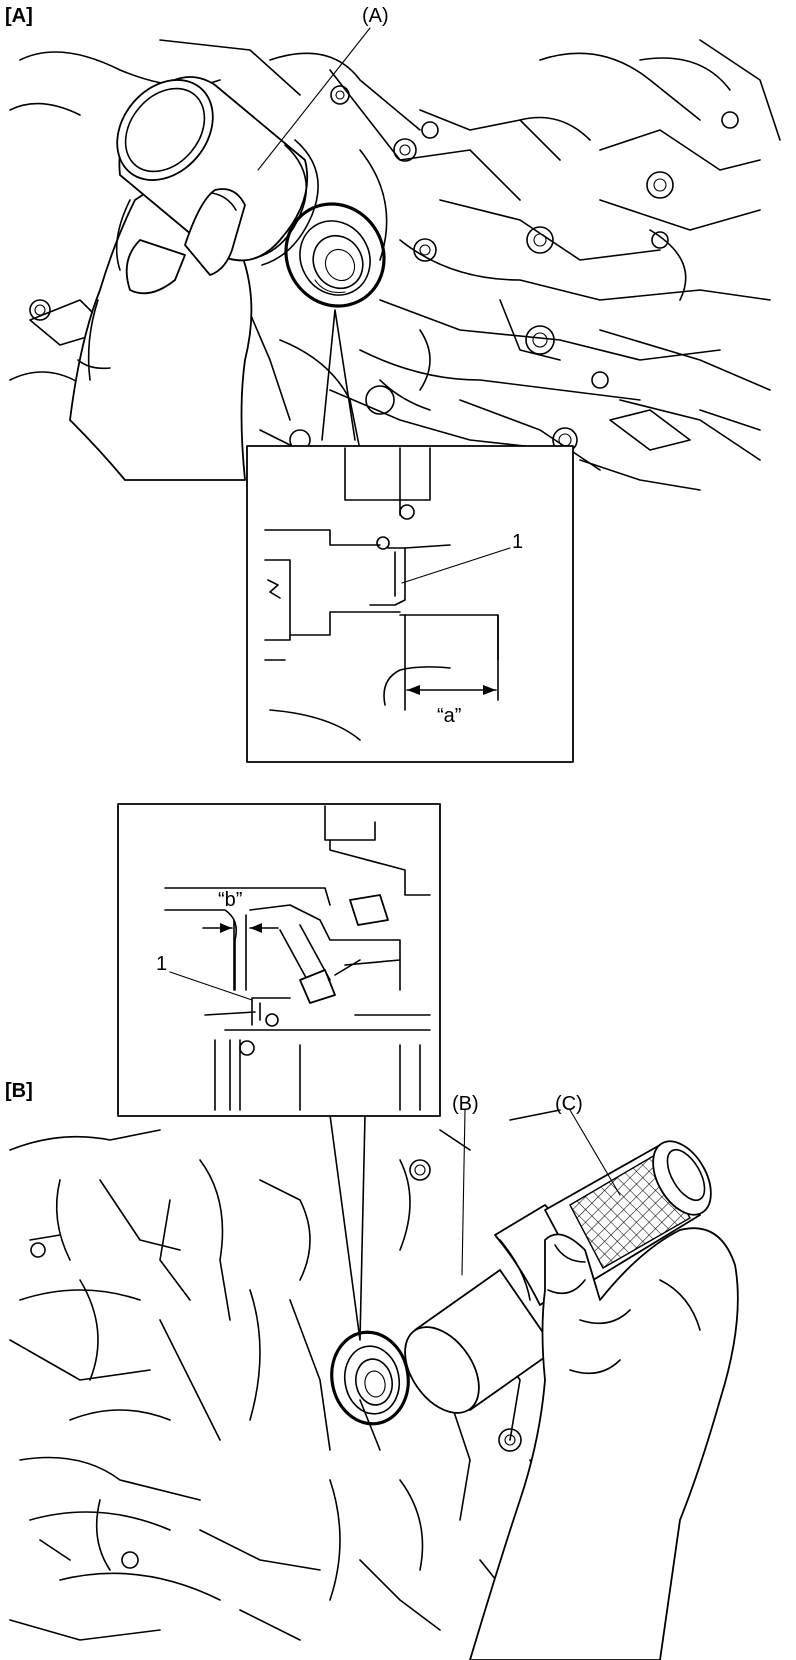 The height and width of the screenshot is (1660, 796). I want to click on part-1-leader-a, so click(456, 565).